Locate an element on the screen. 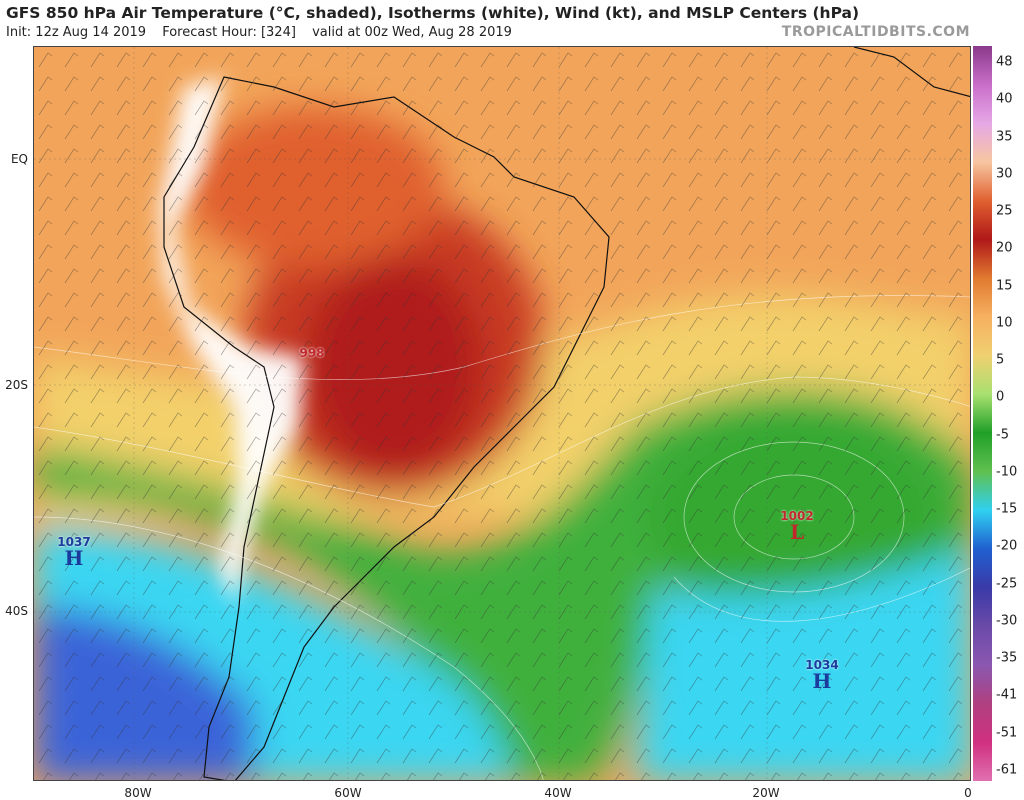 This screenshot has height=800, width=1024. lat-label-20s: 20S is located at coordinates (16, 385).